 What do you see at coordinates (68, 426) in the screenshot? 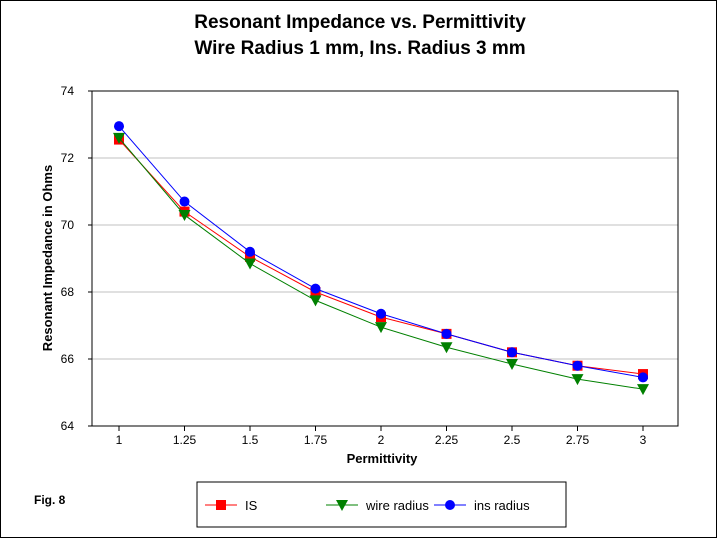
I see `y-tick-label: 64` at bounding box center [68, 426].